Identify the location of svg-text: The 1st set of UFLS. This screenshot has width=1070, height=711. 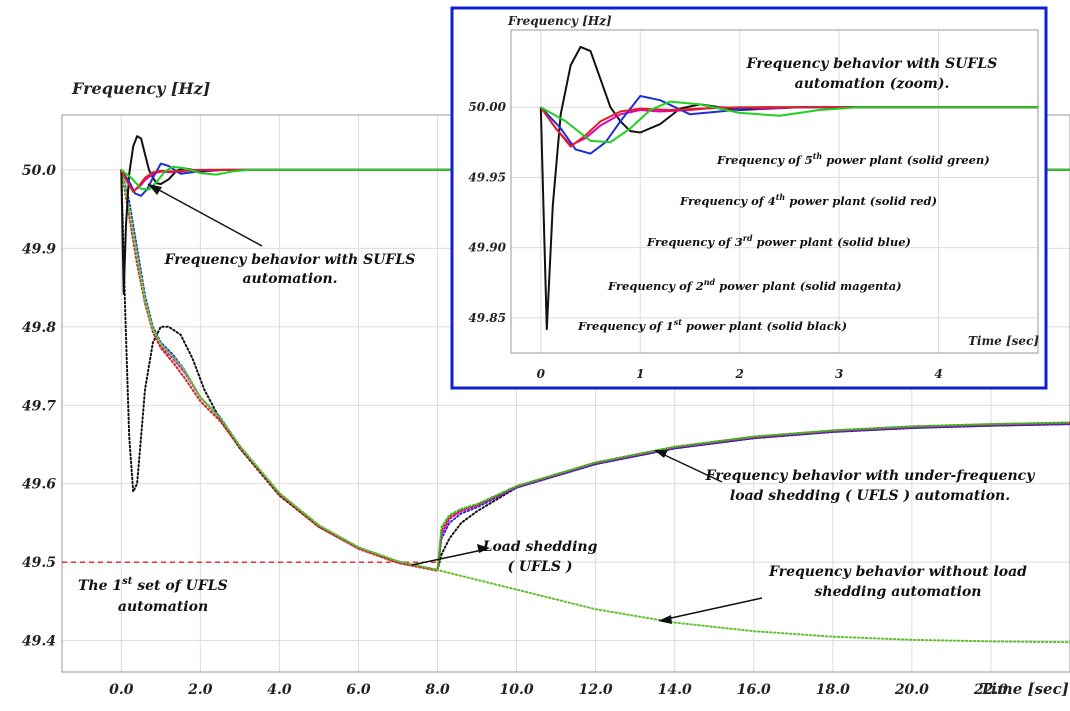
(153, 585).